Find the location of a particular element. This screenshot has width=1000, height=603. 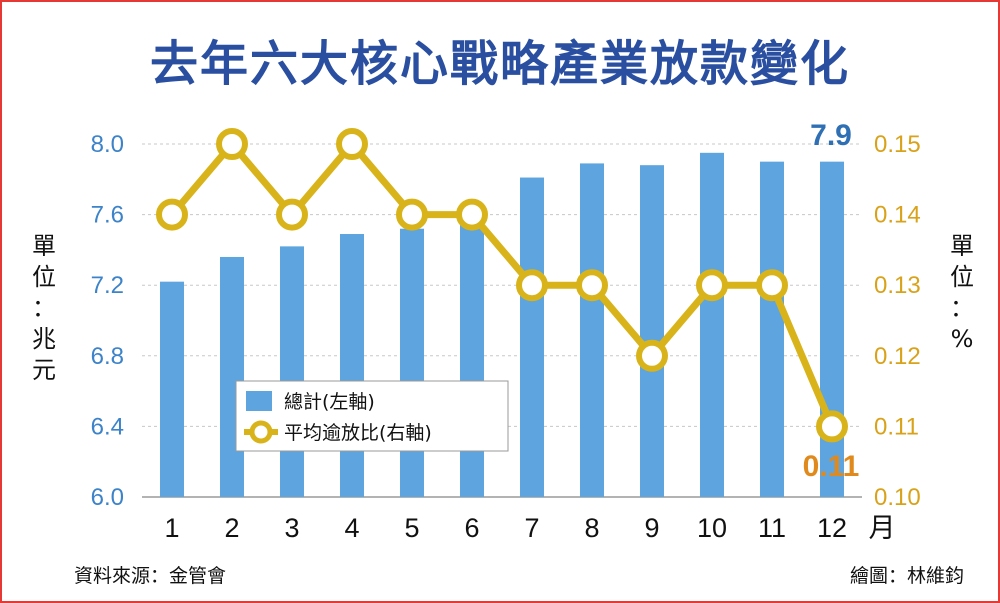

unit-char: % is located at coordinates (962, 339).